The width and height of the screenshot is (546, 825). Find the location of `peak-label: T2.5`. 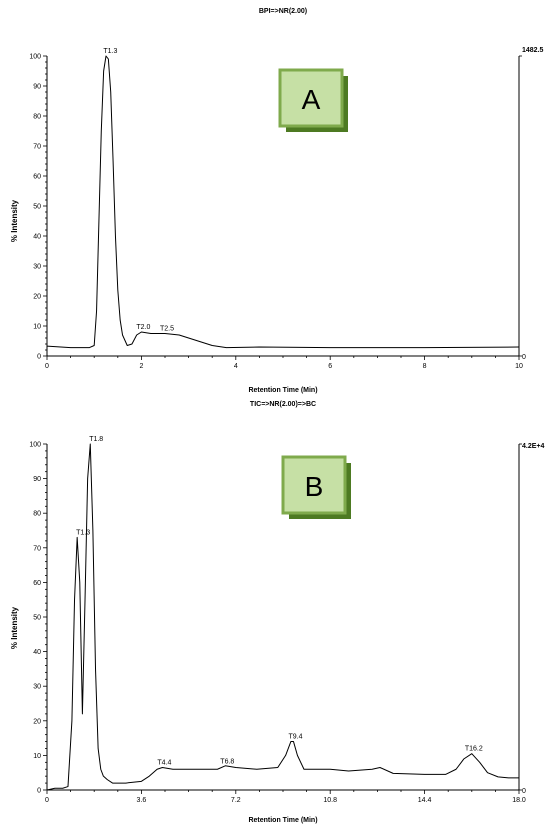

peak-label: T2.5 is located at coordinates (167, 329).